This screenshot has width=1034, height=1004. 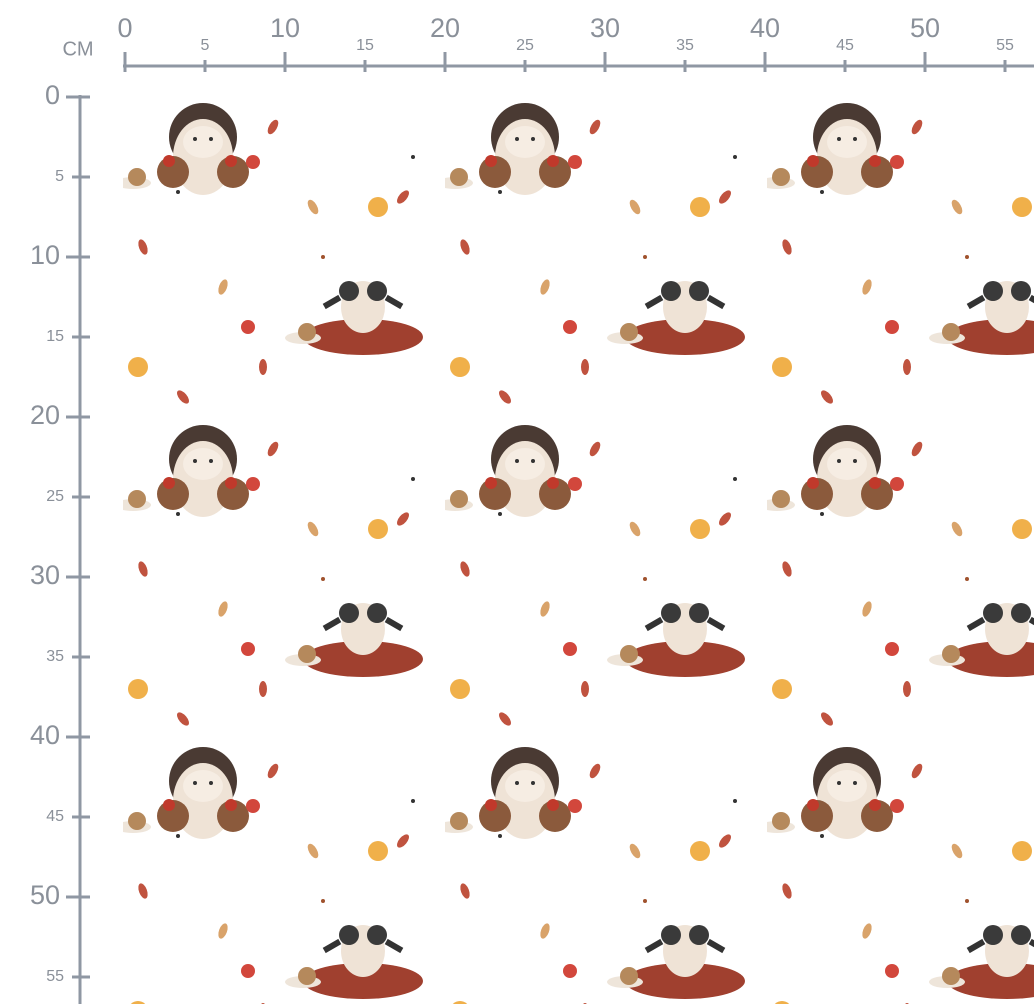 I want to click on y-tick-label: 0, so click(x=52, y=95).